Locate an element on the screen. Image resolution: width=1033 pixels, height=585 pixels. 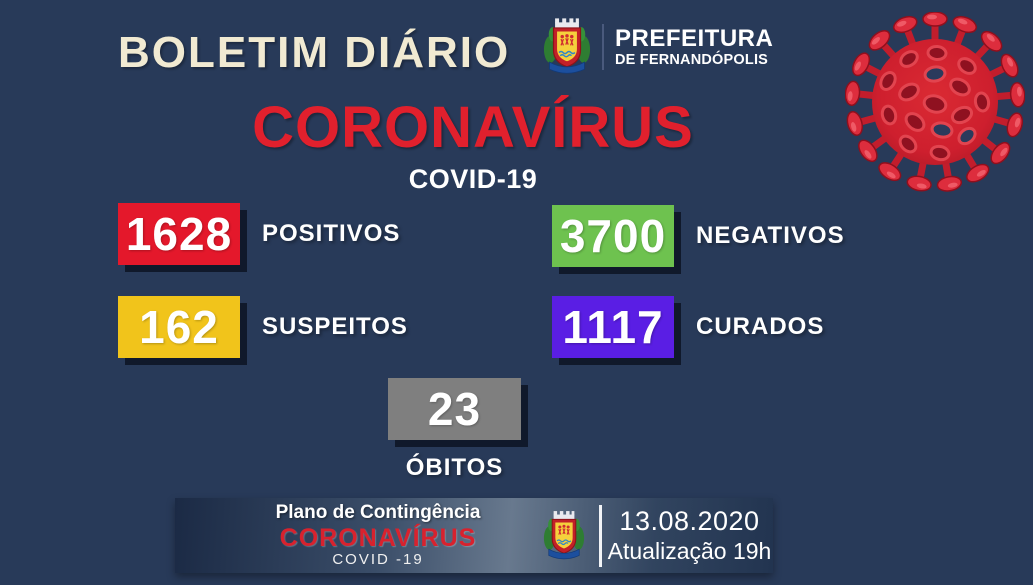
prefeitura-logo: PREFEITURA DE FERNANDÓPOLIS is located at coordinates (658, 47).